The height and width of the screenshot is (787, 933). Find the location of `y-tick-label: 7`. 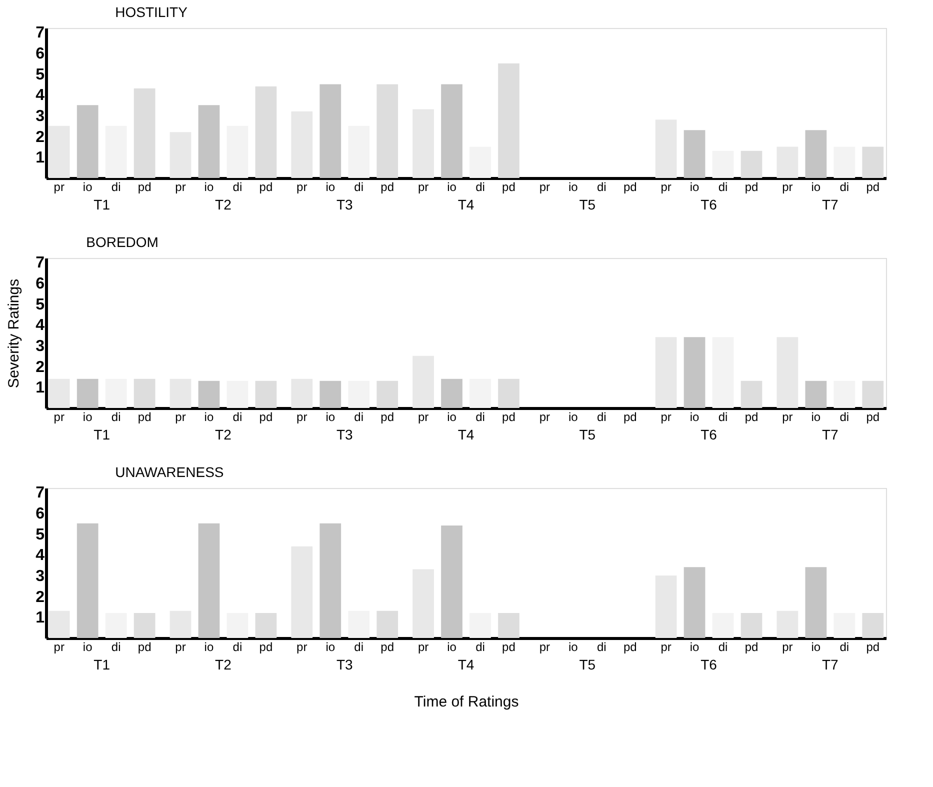

y-tick-label: 7 is located at coordinates (40, 263).